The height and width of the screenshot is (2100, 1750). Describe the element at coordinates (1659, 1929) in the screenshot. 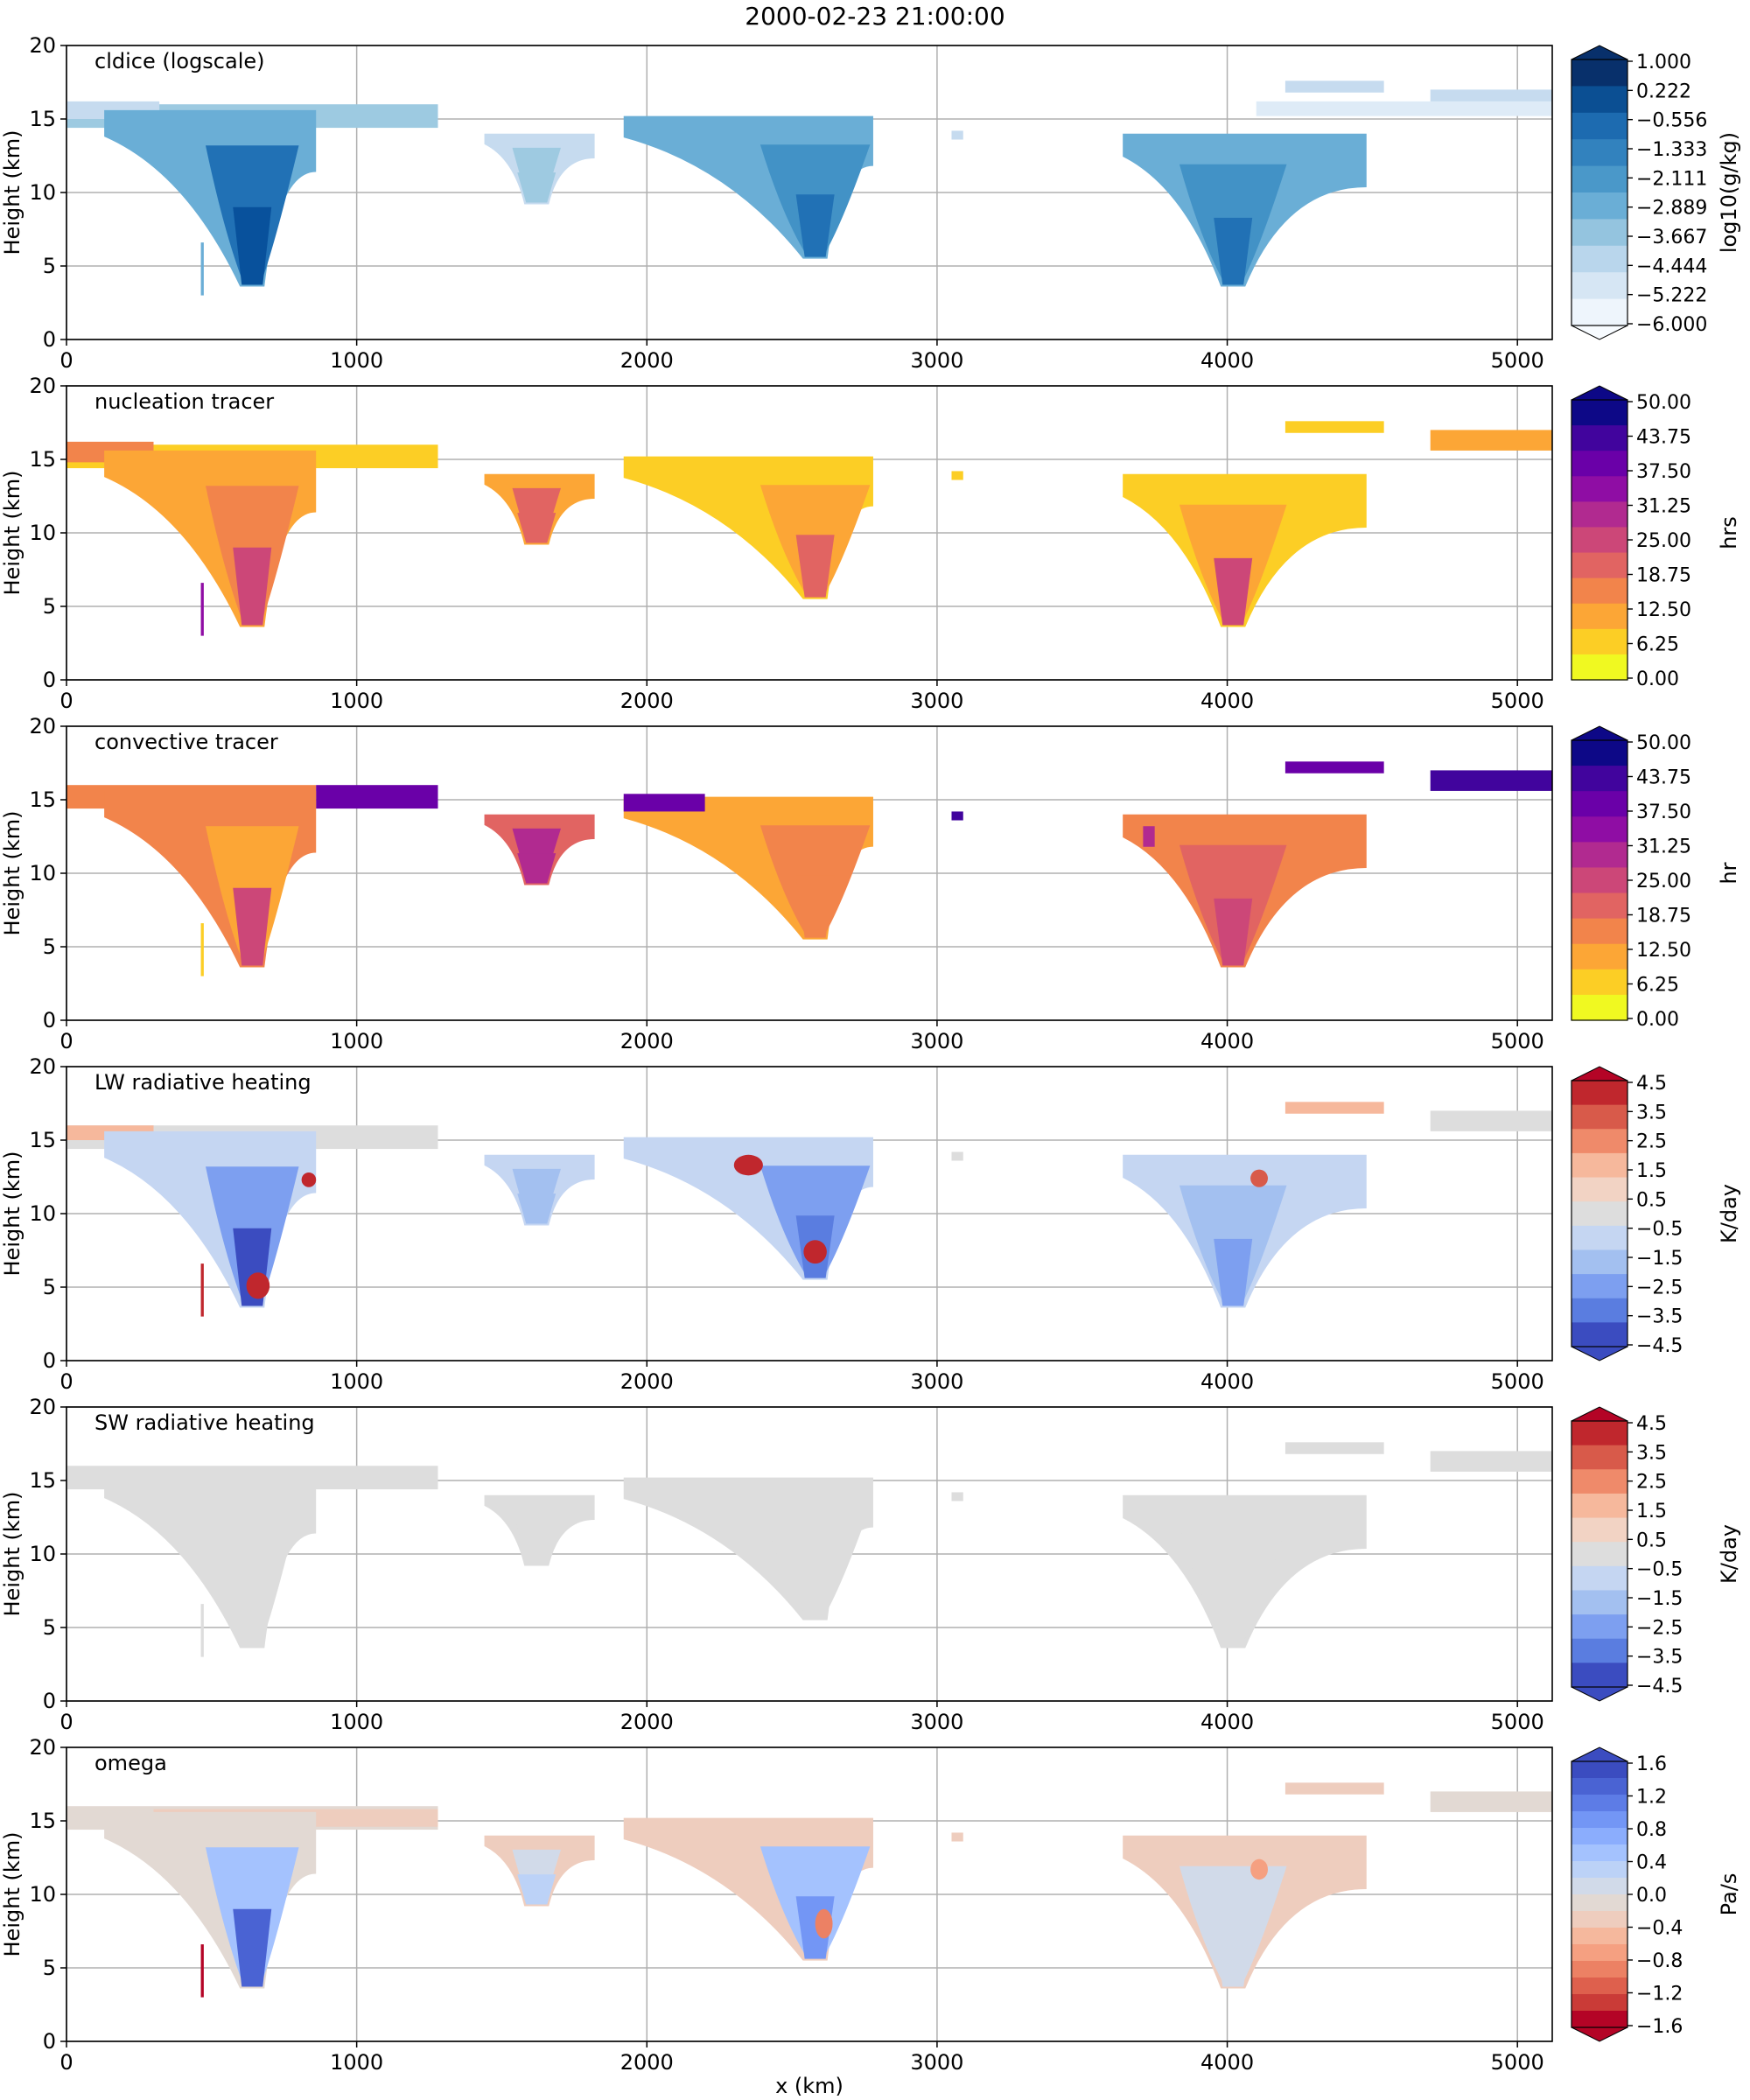

I see `colorbar-tick-label: −0.4` at that location.